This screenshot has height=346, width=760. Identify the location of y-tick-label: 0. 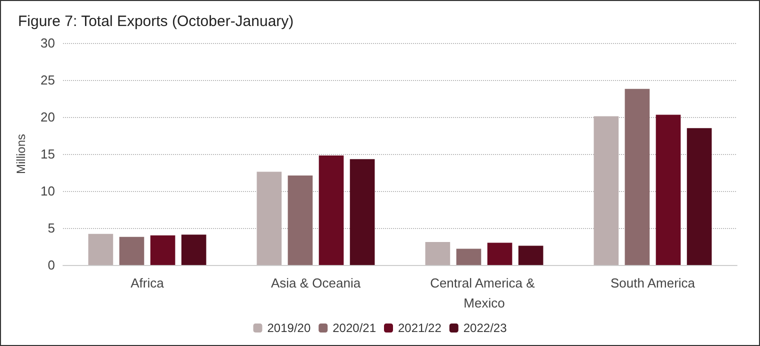
(51, 265).